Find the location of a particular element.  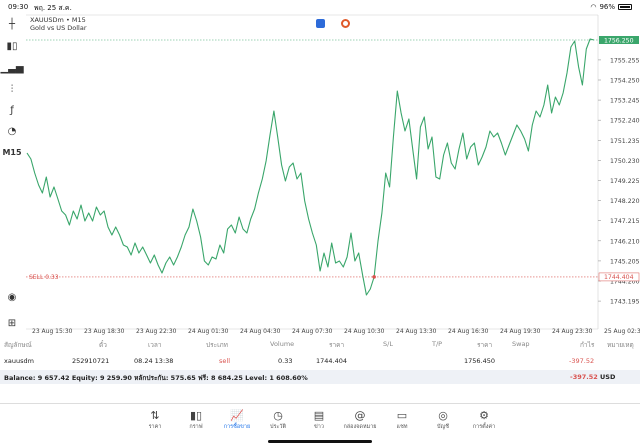

status-right: ◠ 96% is located at coordinates (611, 7).